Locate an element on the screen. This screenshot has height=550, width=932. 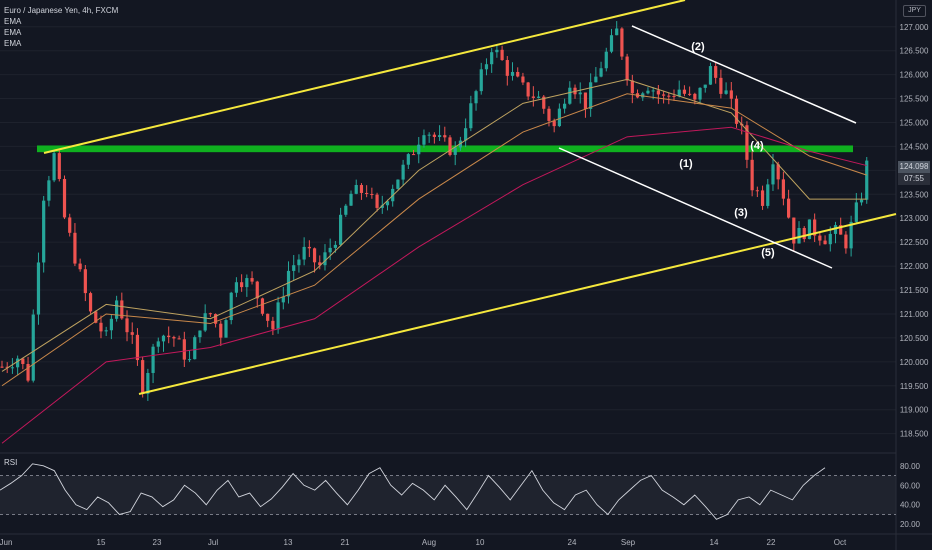
wave-label: (1) is located at coordinates (686, 164).